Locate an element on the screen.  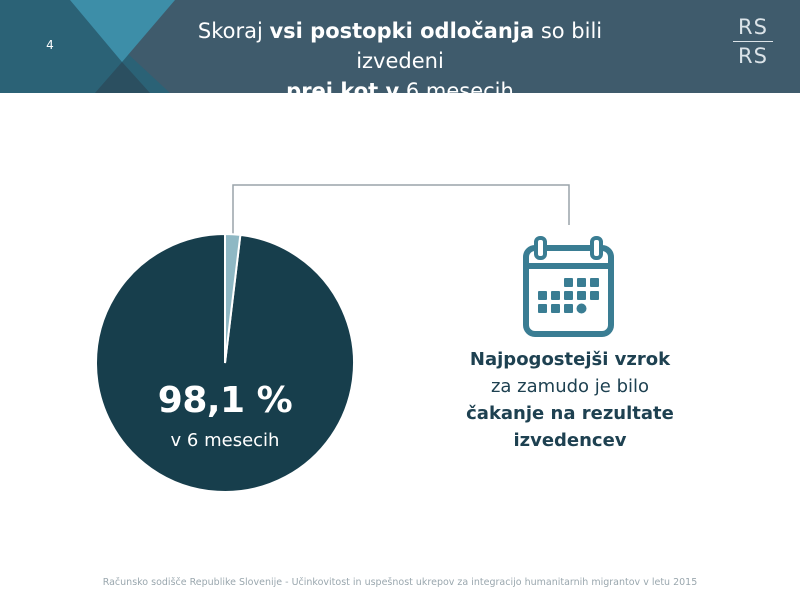
header-decoration is located at coordinates (87, 46).